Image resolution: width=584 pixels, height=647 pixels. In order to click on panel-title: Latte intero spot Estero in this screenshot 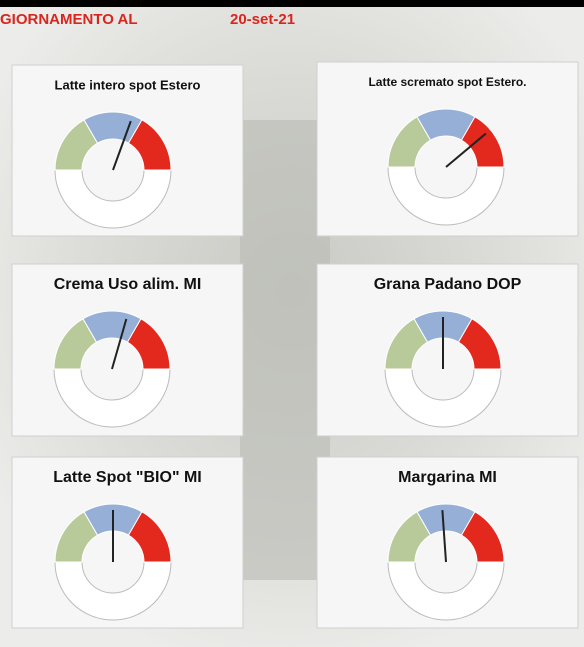, I will do `click(128, 84)`.